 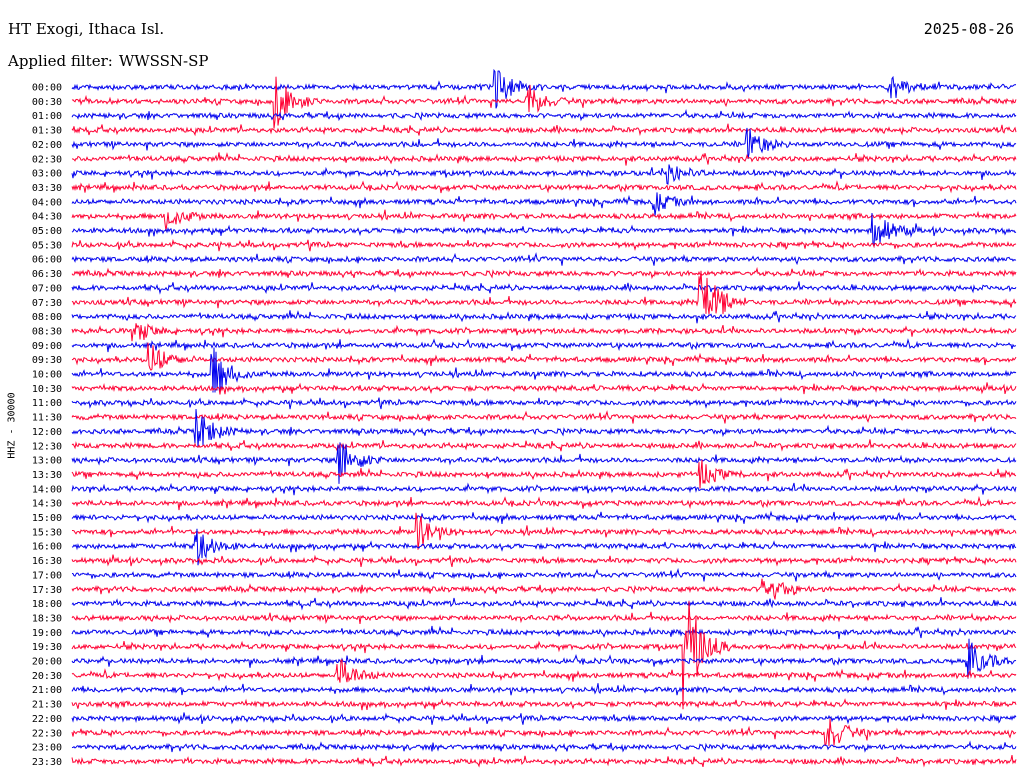 What do you see at coordinates (47, 561) in the screenshot?
I see `time-label: 16:30` at bounding box center [47, 561].